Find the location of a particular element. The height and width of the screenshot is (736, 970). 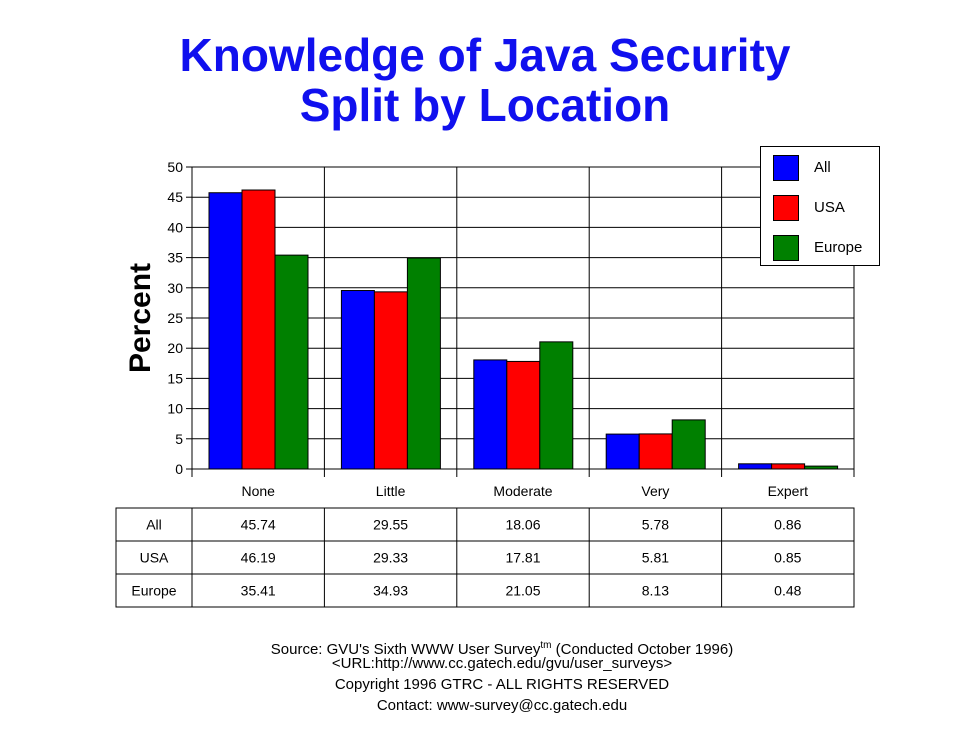

bar-all-expert is located at coordinates (755, 466).